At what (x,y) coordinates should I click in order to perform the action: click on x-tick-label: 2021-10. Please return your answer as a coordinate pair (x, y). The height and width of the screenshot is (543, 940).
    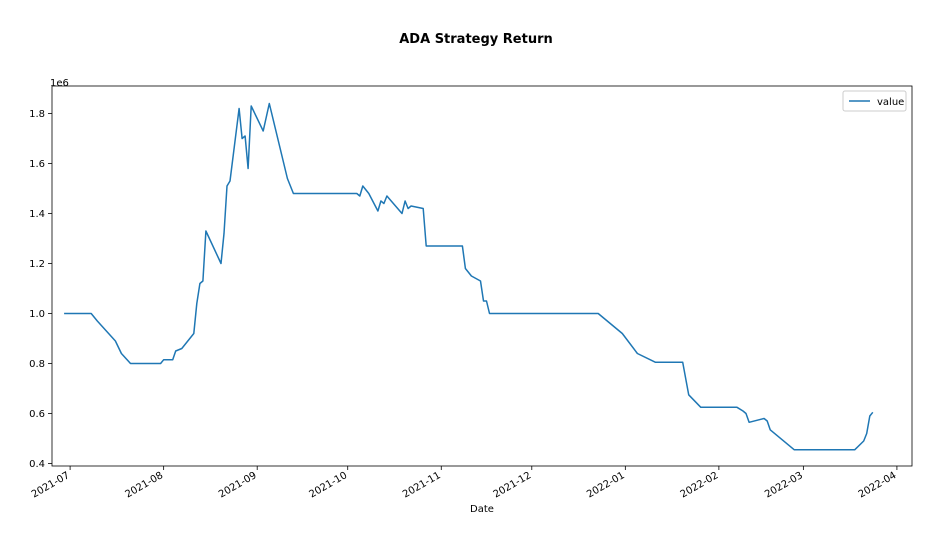
    Looking at the image, I should click on (329, 485).